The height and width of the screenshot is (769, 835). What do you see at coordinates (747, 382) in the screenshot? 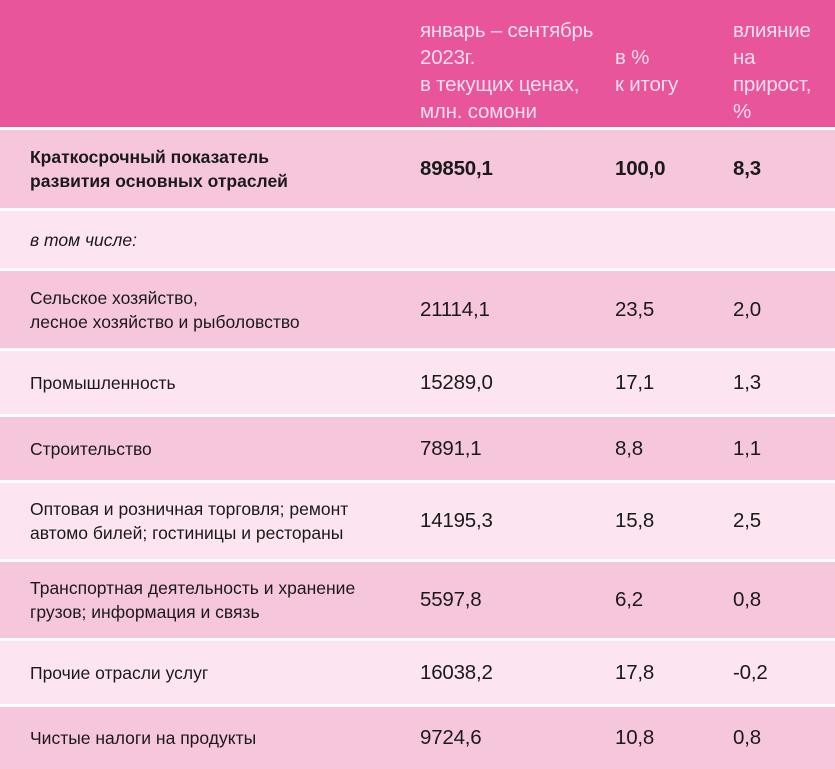
I see `row-impact: 1,3` at bounding box center [747, 382].